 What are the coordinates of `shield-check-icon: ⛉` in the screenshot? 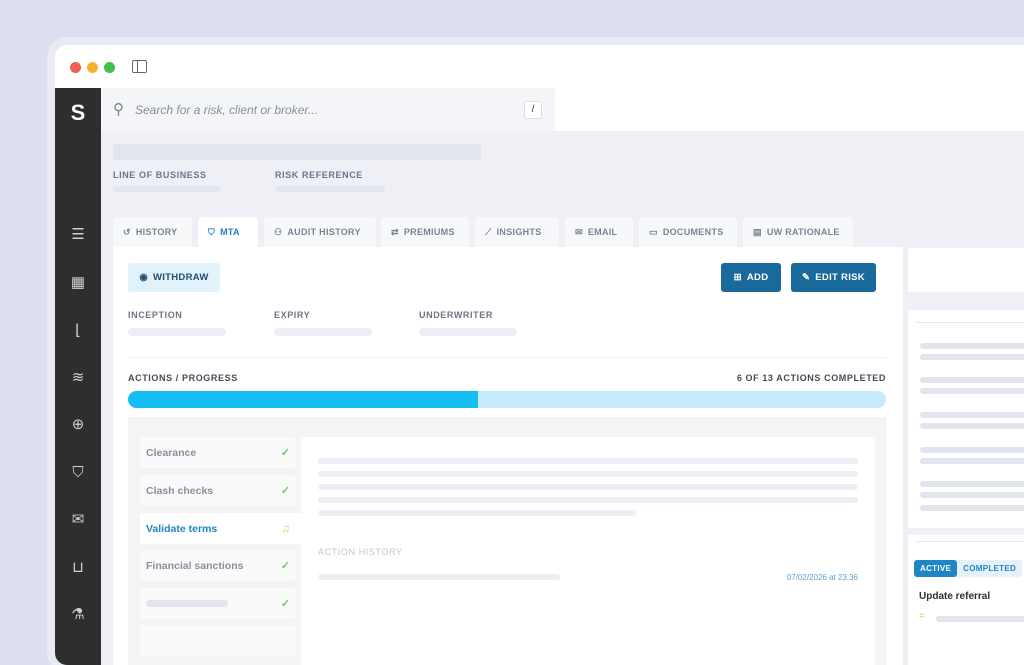 It's located at (212, 231).